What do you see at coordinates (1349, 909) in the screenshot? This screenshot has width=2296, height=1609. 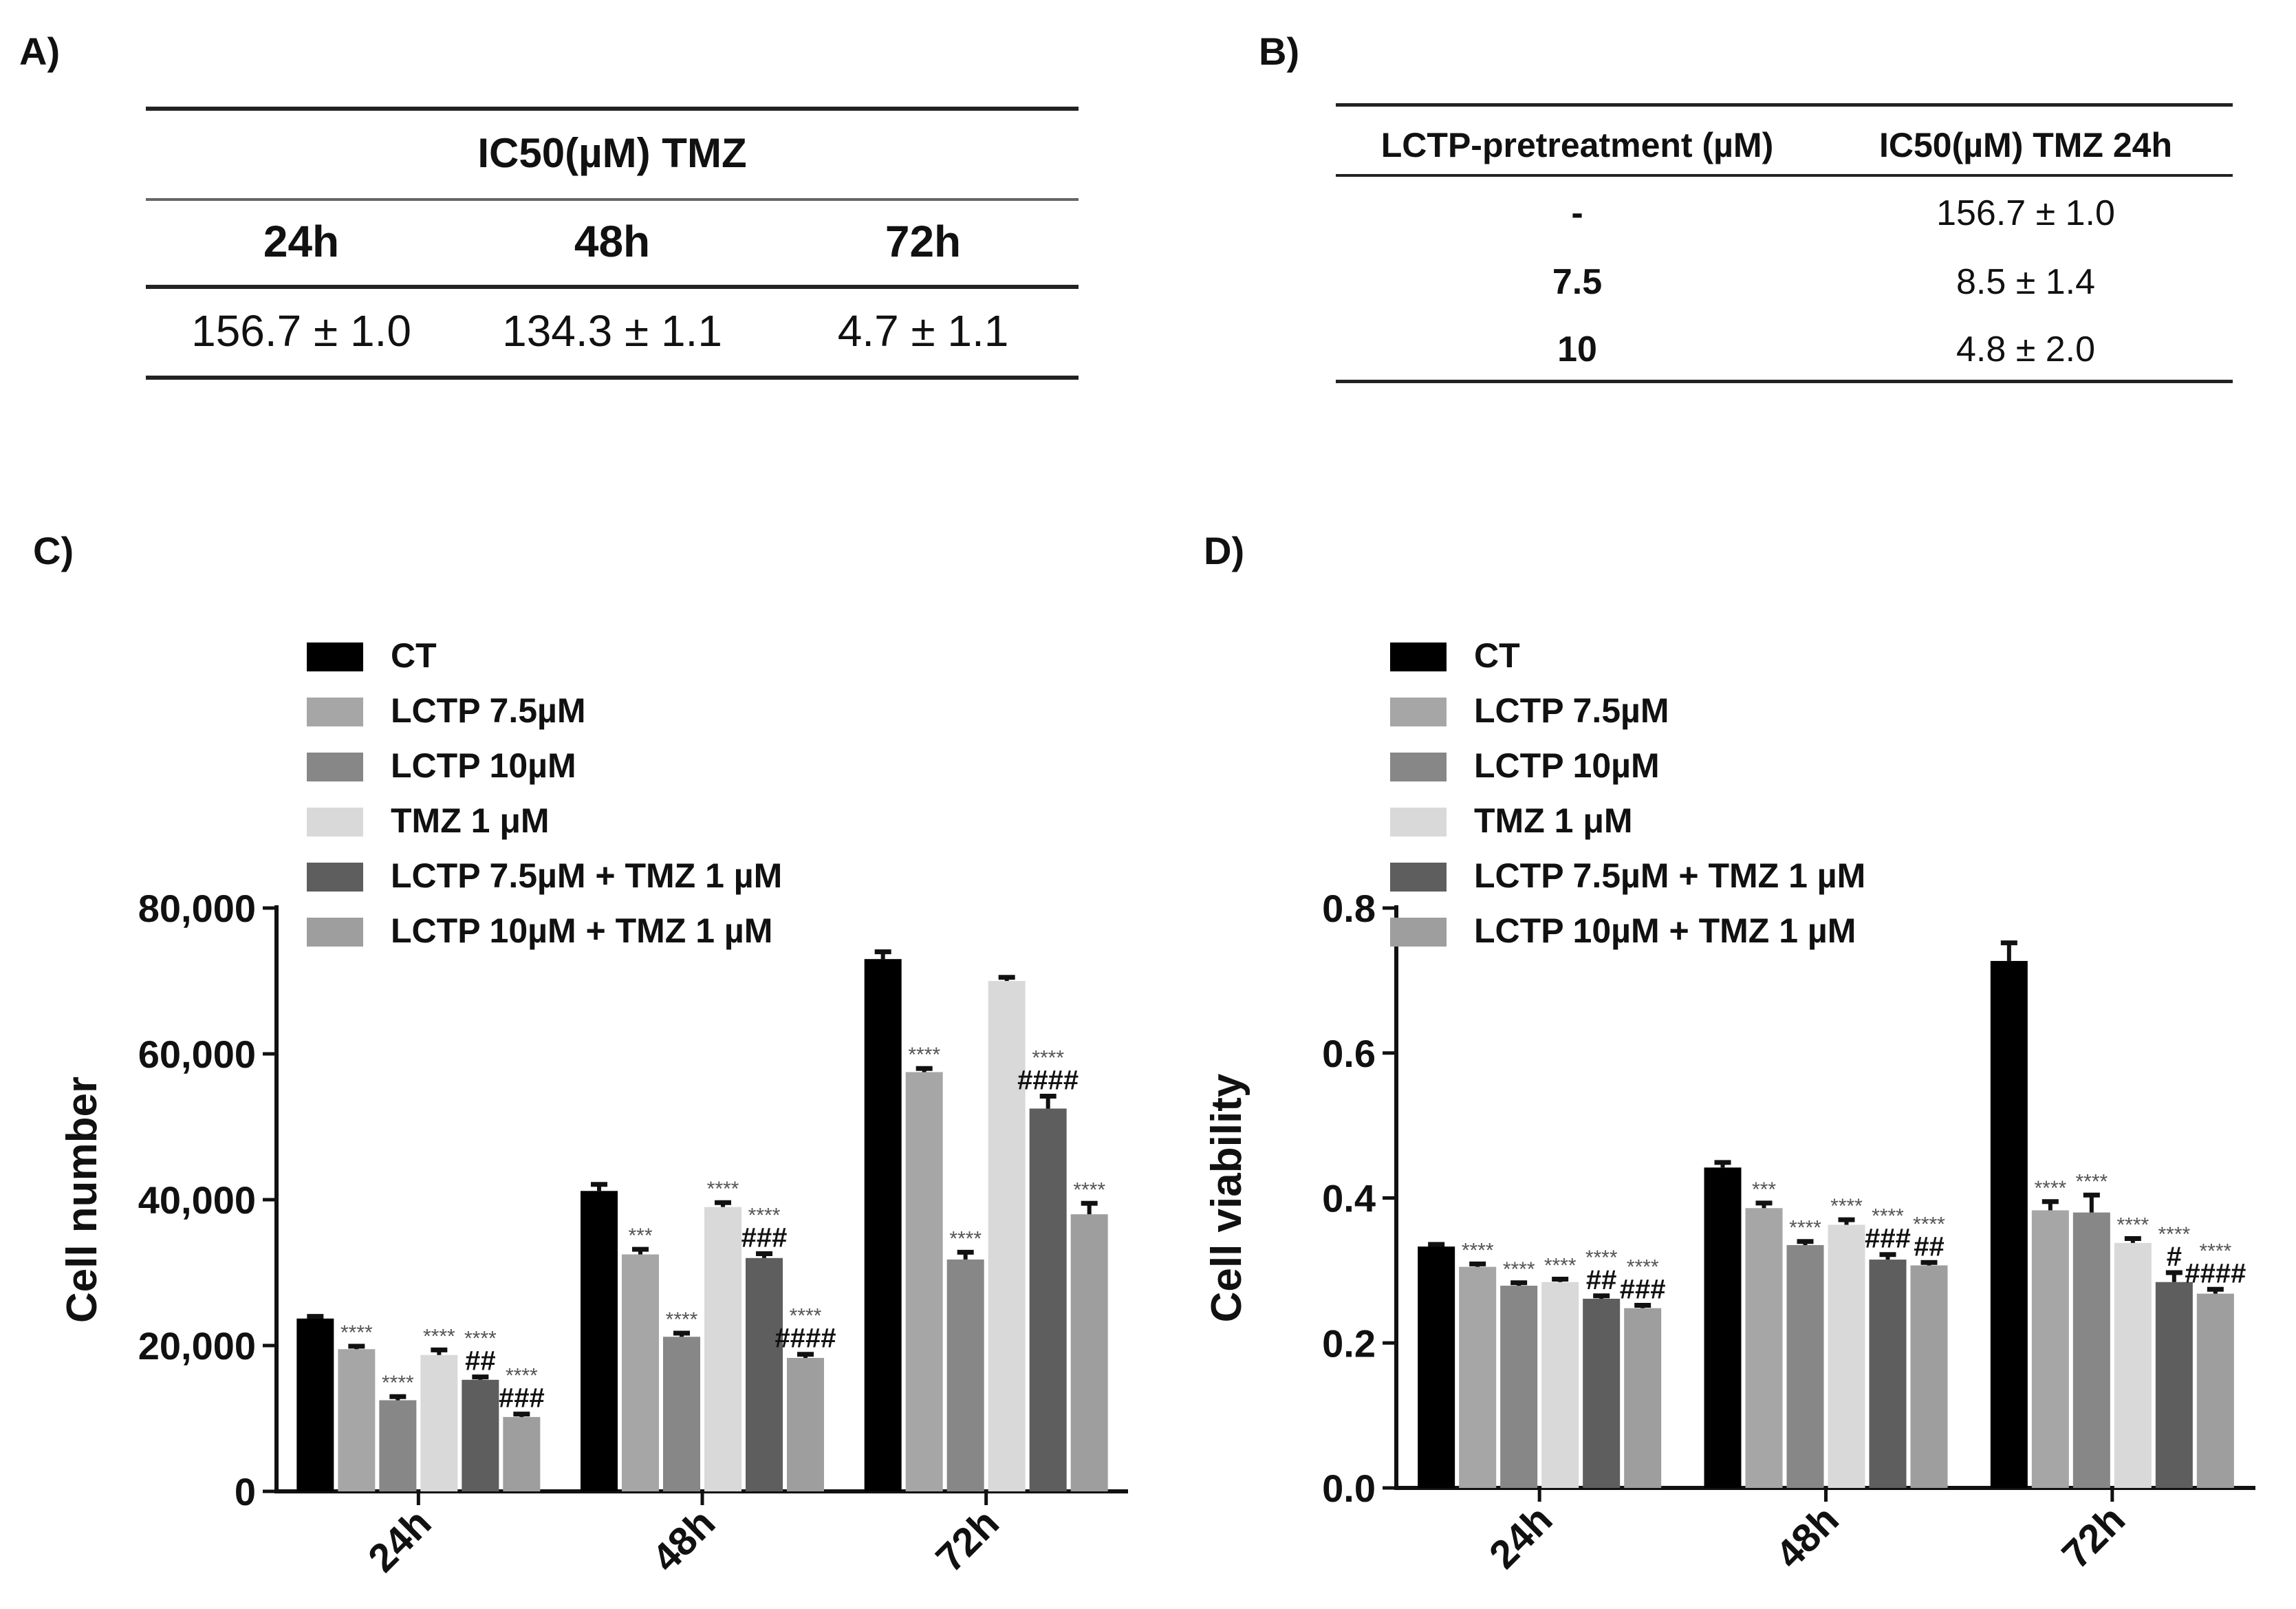 I see `y-tick-label: 0.8` at bounding box center [1349, 909].